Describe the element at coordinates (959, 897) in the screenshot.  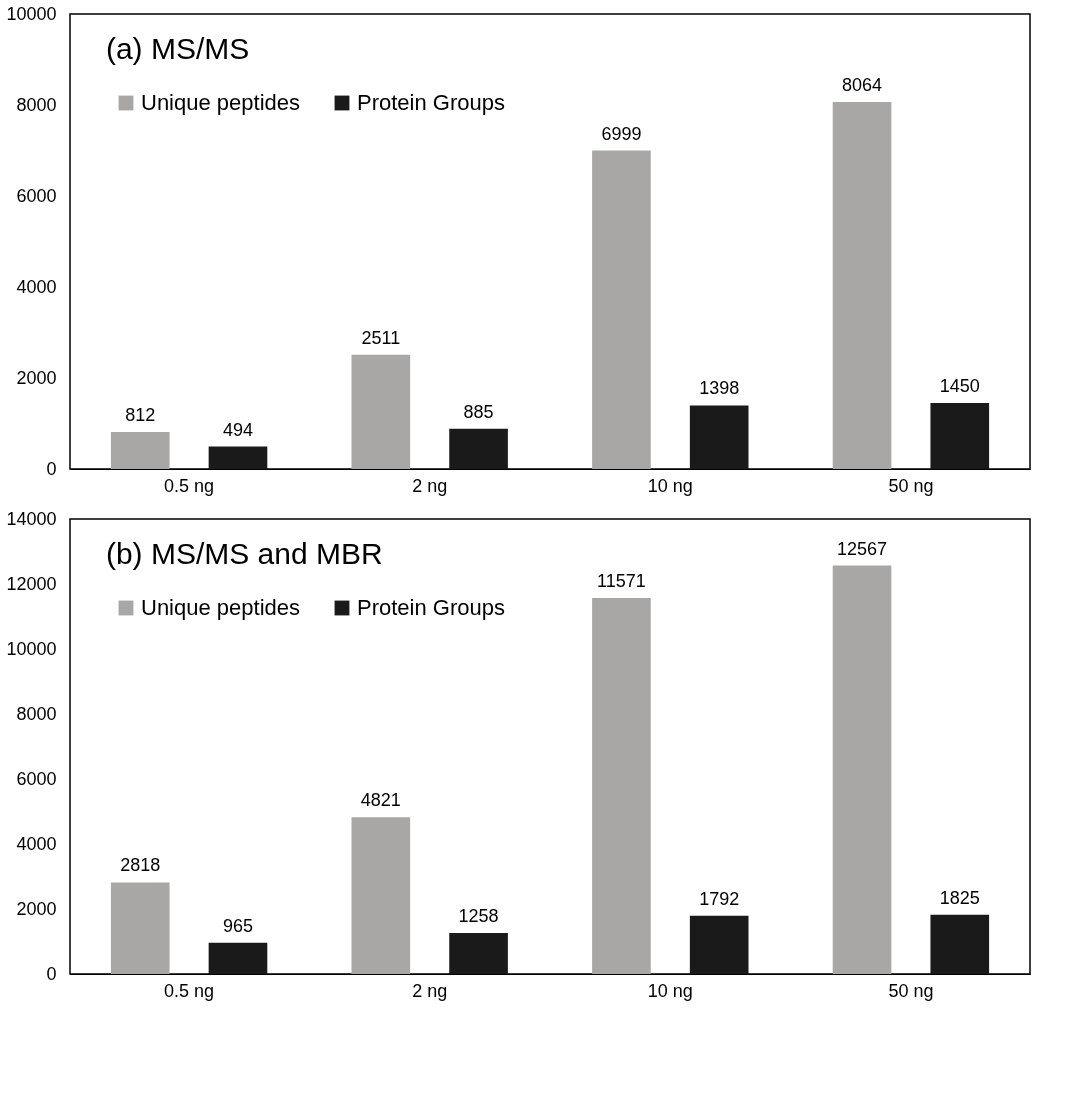
I see `data-label: 1825` at that location.